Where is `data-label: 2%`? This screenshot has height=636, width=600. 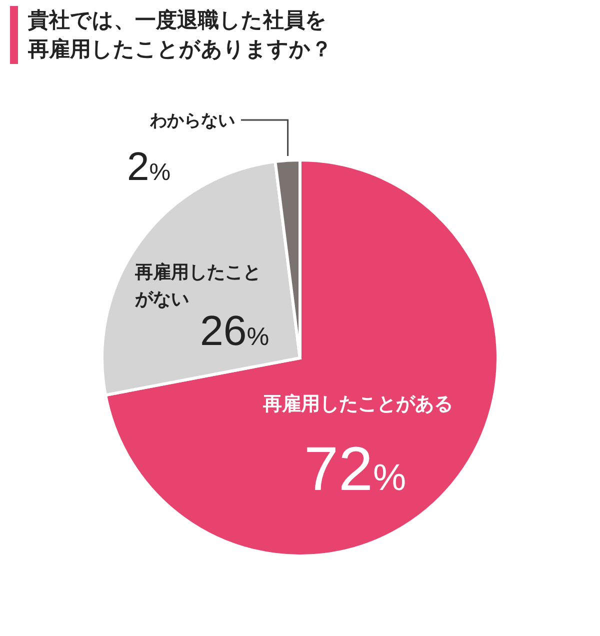 data-label: 2% is located at coordinates (149, 167).